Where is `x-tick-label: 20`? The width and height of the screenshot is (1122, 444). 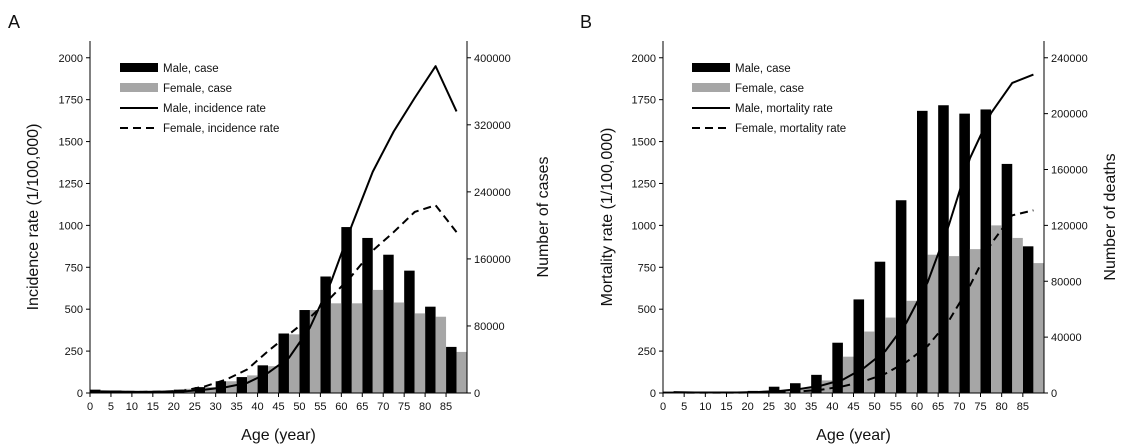
x-tick-label: 20 is located at coordinates (174, 407).